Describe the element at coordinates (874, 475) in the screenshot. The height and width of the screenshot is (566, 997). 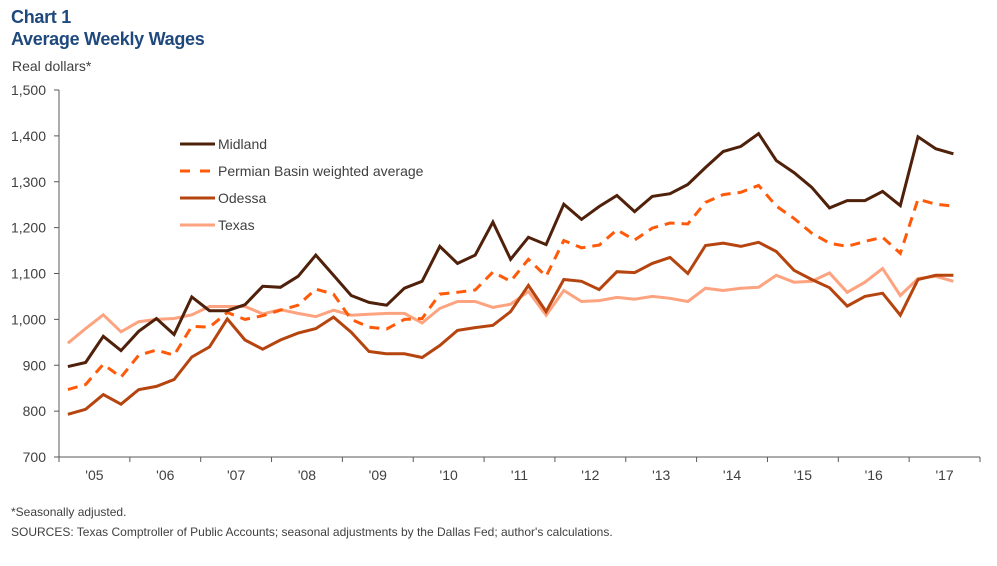
I see `x-tick-label: '16` at that location.